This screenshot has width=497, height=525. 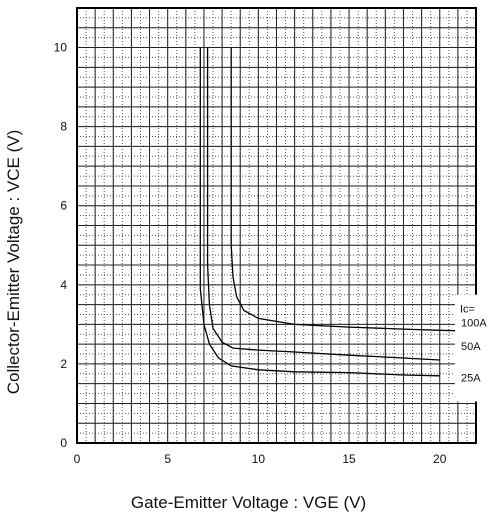 I want to click on y-tick-label: 0, so click(x=63, y=443).